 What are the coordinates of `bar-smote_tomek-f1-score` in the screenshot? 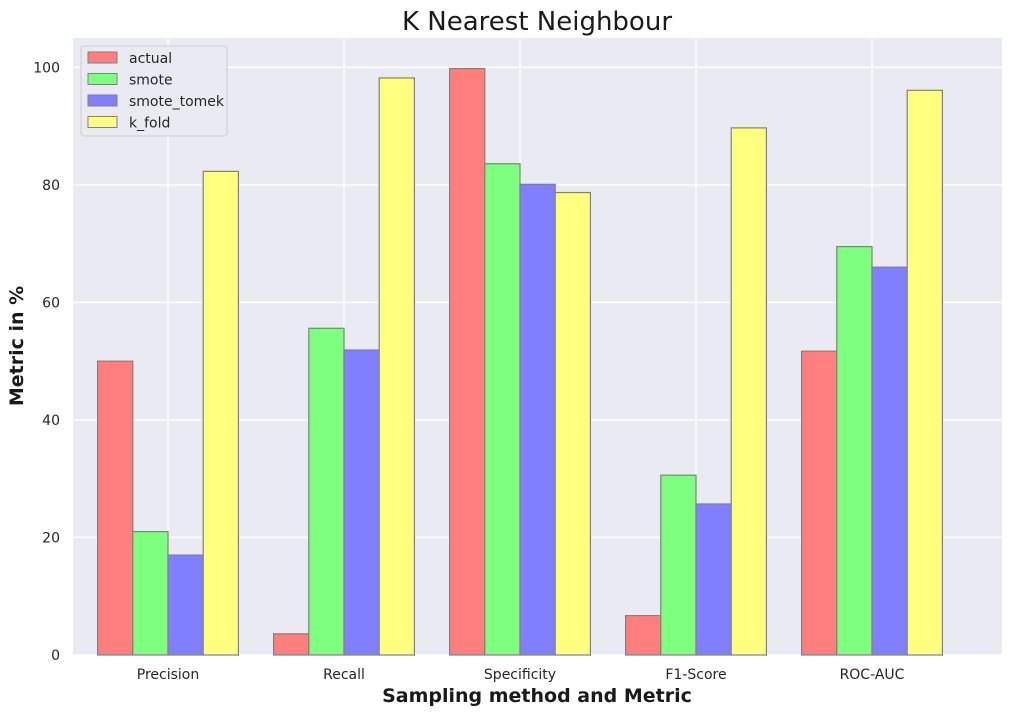 It's located at (713, 579).